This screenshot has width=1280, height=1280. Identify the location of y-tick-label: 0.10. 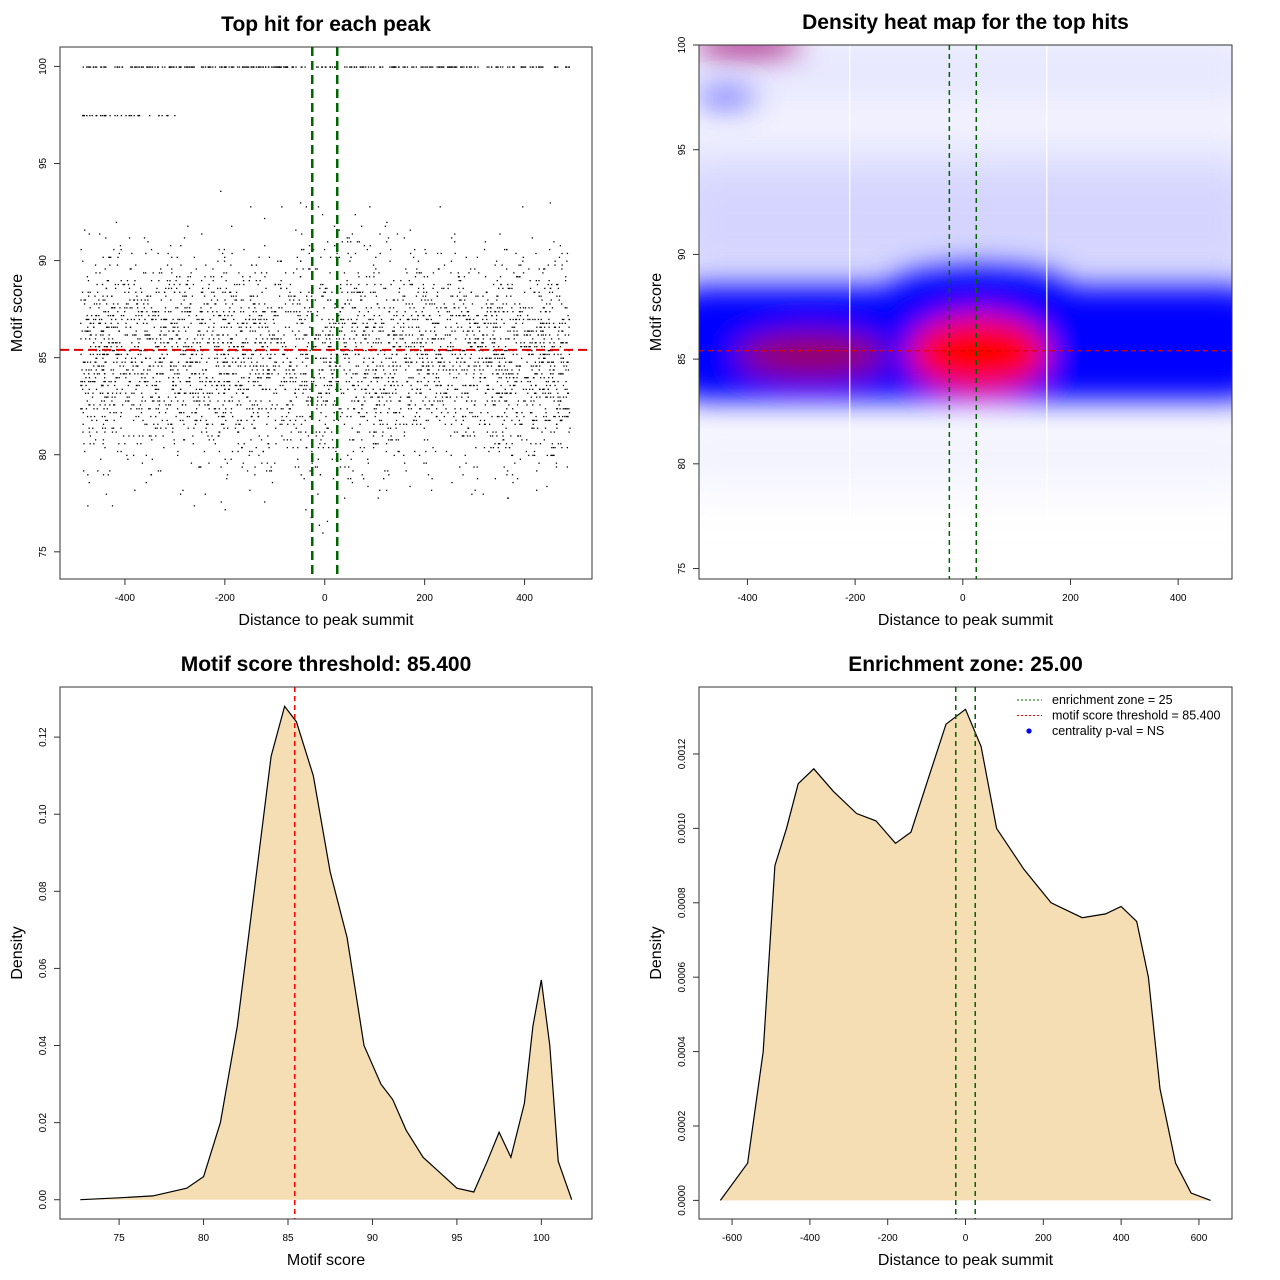
(43, 814).